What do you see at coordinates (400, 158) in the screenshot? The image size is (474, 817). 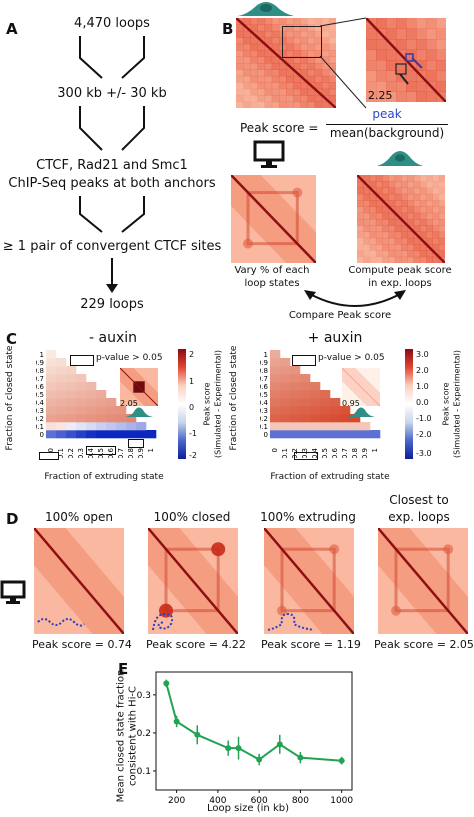 I see `cell-icon-right` at bounding box center [400, 158].